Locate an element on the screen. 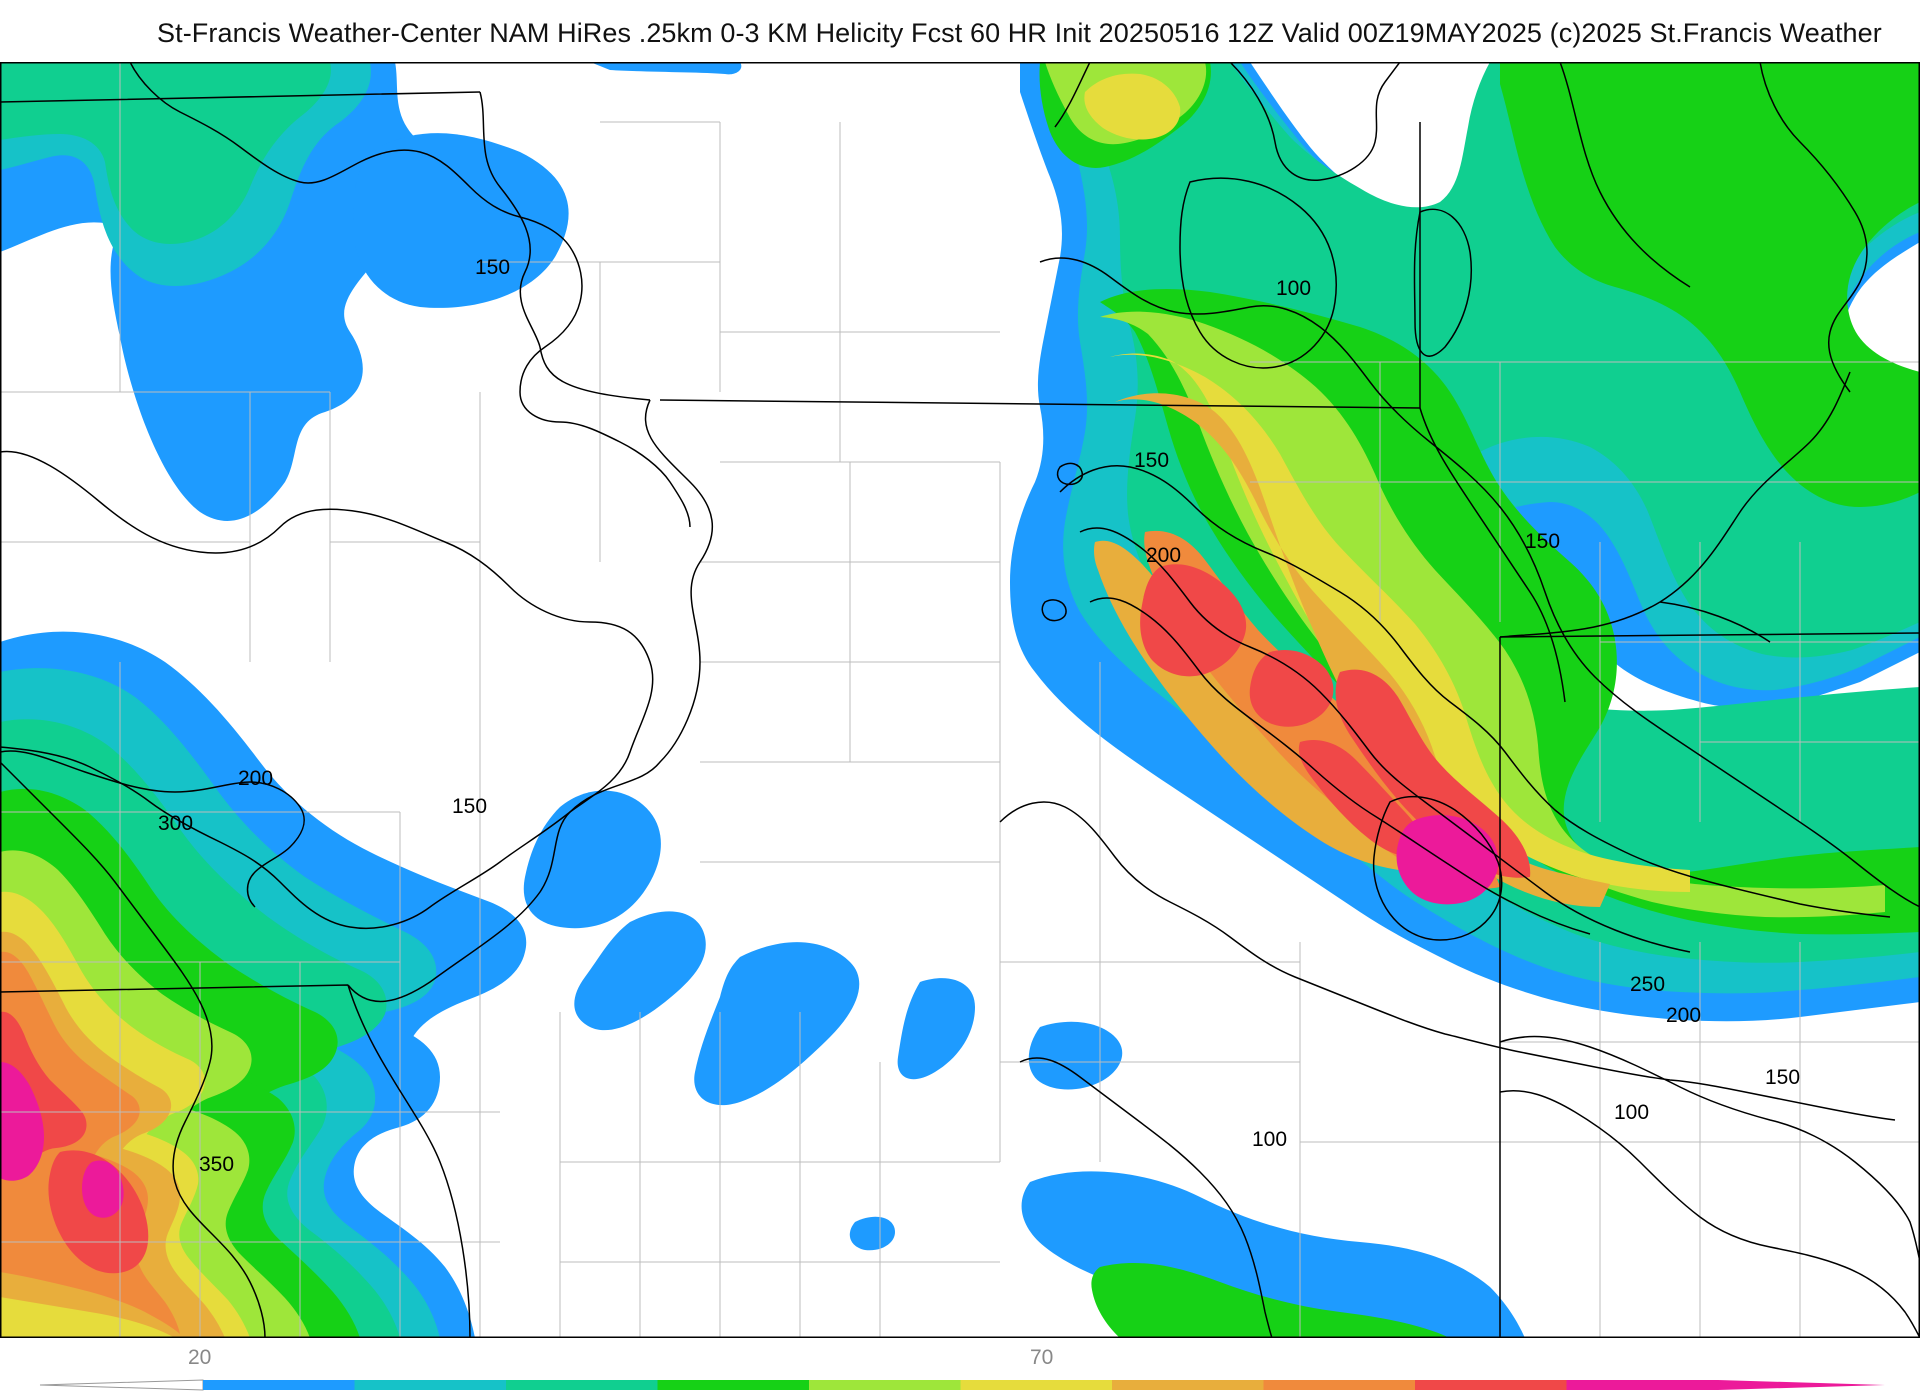 The width and height of the screenshot is (1920, 1400). colorbar-label: 20 is located at coordinates (199, 1357).